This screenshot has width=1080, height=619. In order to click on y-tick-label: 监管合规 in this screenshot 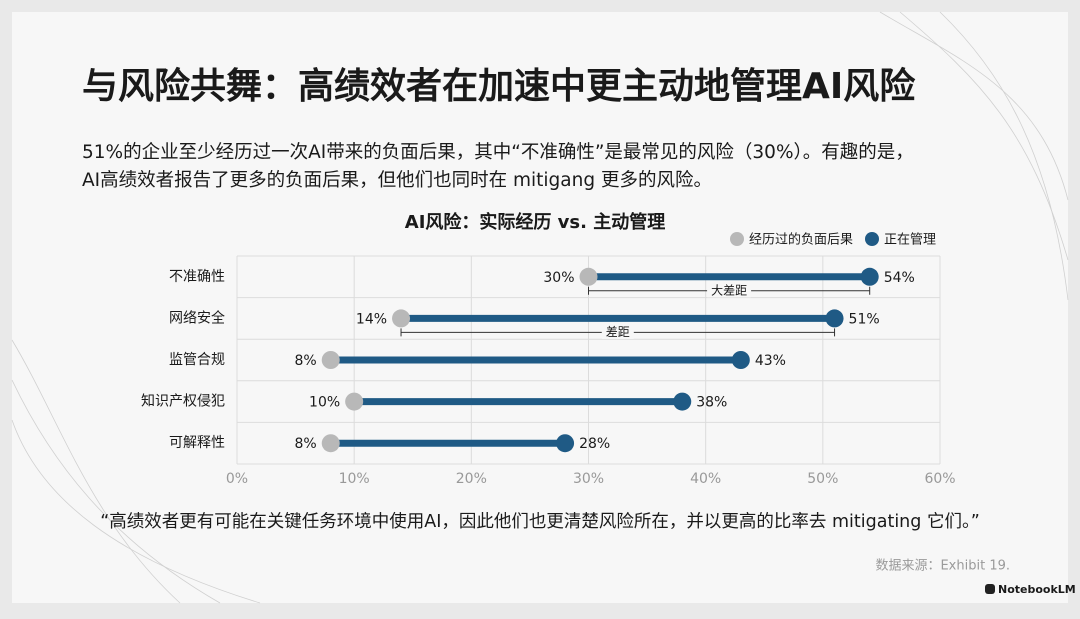, I will do `click(197, 360)`.